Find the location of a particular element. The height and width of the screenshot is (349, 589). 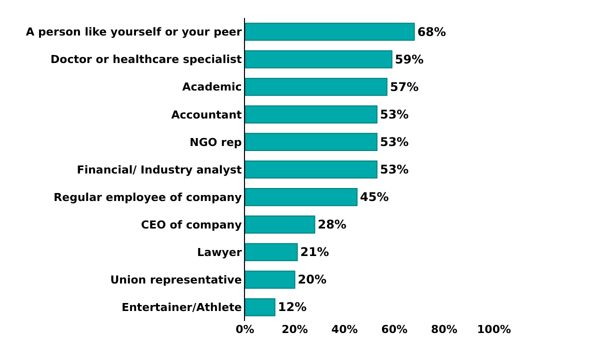

y-tick-label: A person like yourself or your peer is located at coordinates (134, 32).